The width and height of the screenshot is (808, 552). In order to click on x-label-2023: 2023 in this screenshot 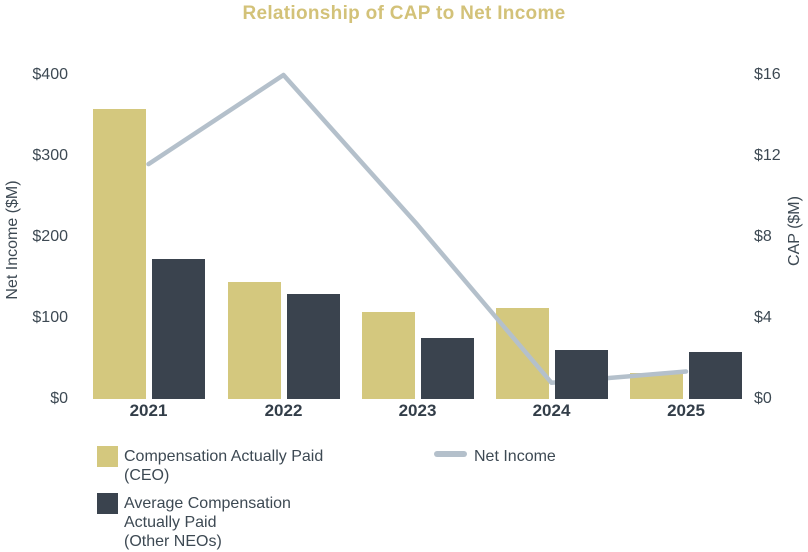, I will do `click(417, 410)`.